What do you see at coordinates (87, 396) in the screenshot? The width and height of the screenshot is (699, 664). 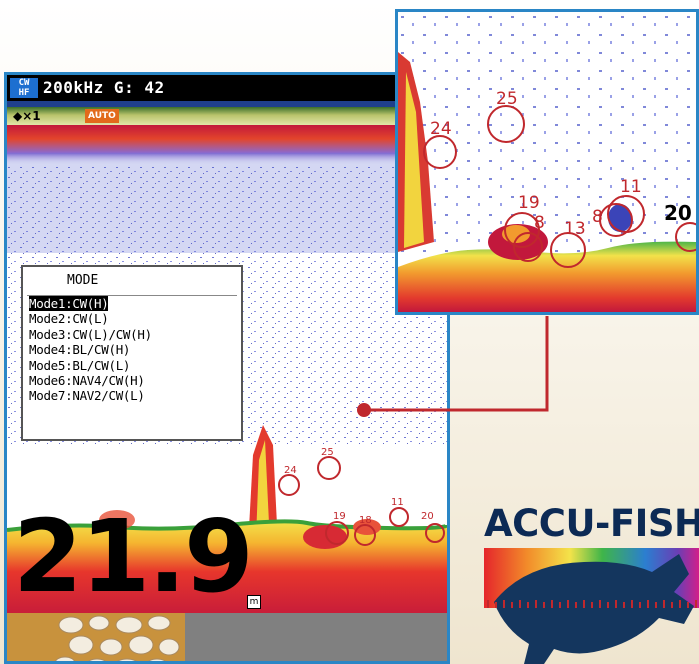 I see `mode-option-label: Mode7:NAV2/CW(L)` at bounding box center [87, 396].